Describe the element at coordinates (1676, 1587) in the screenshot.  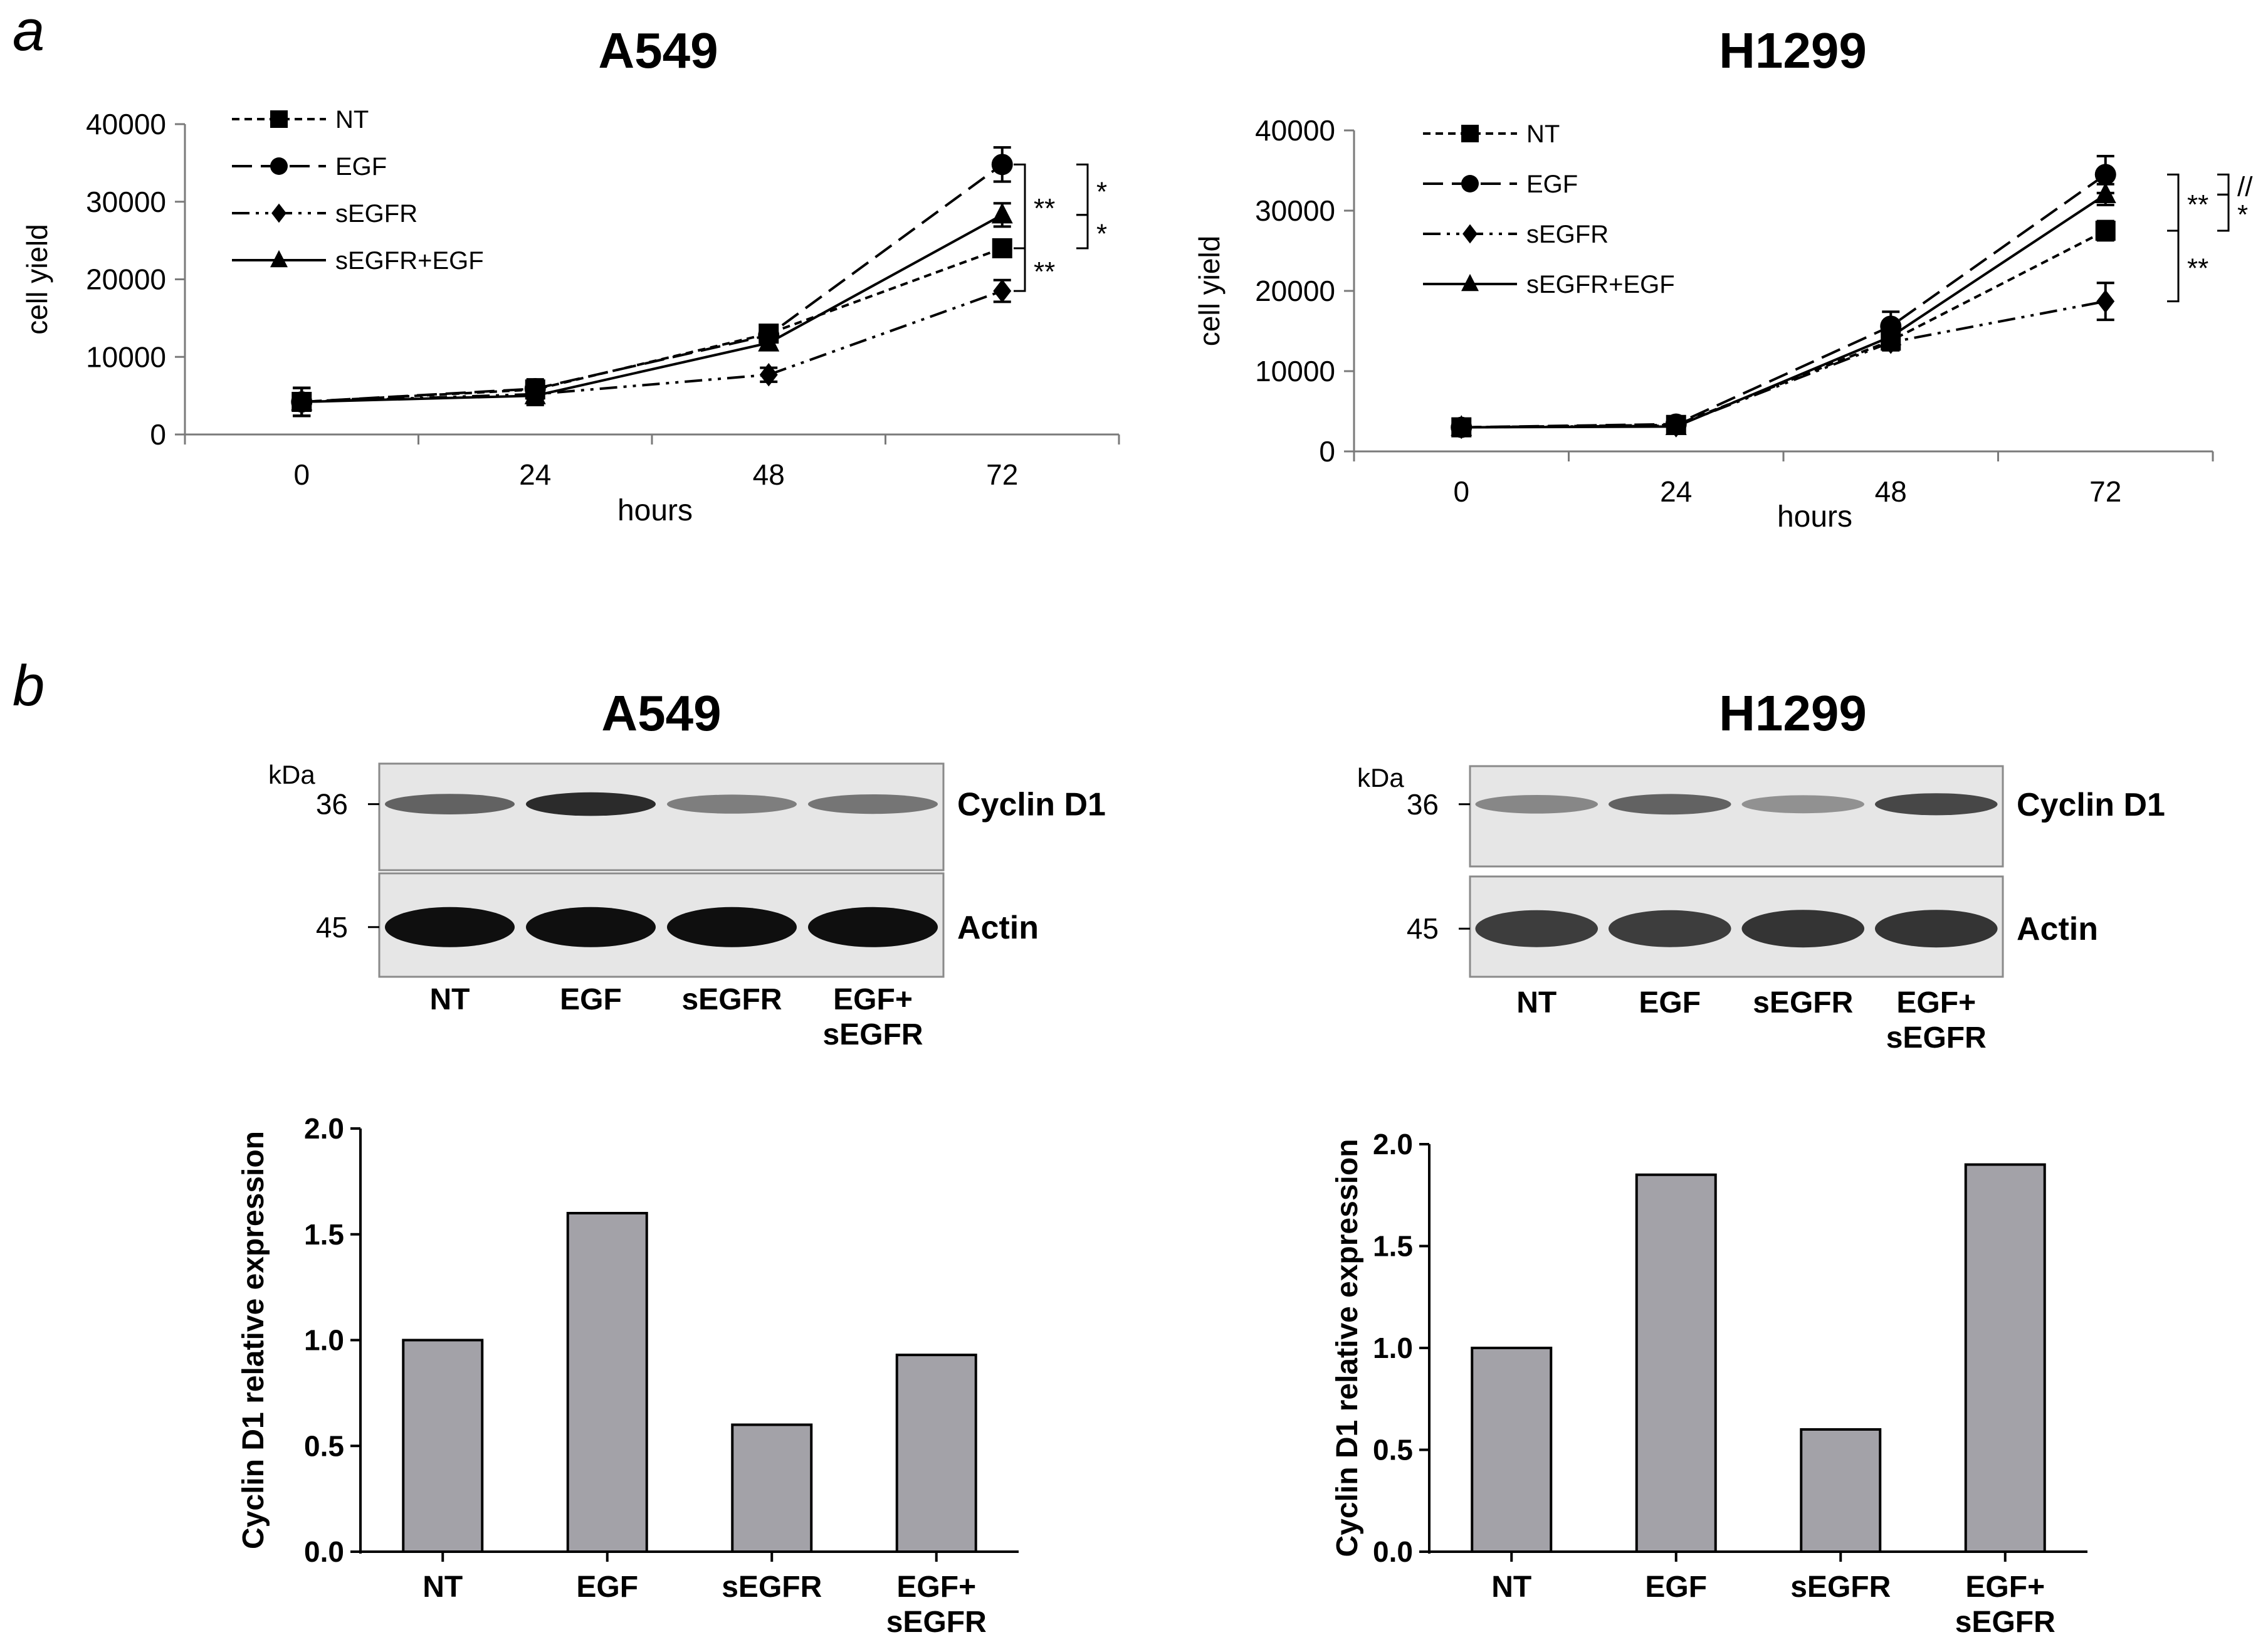
I see `x-tick-label: EGF` at that location.